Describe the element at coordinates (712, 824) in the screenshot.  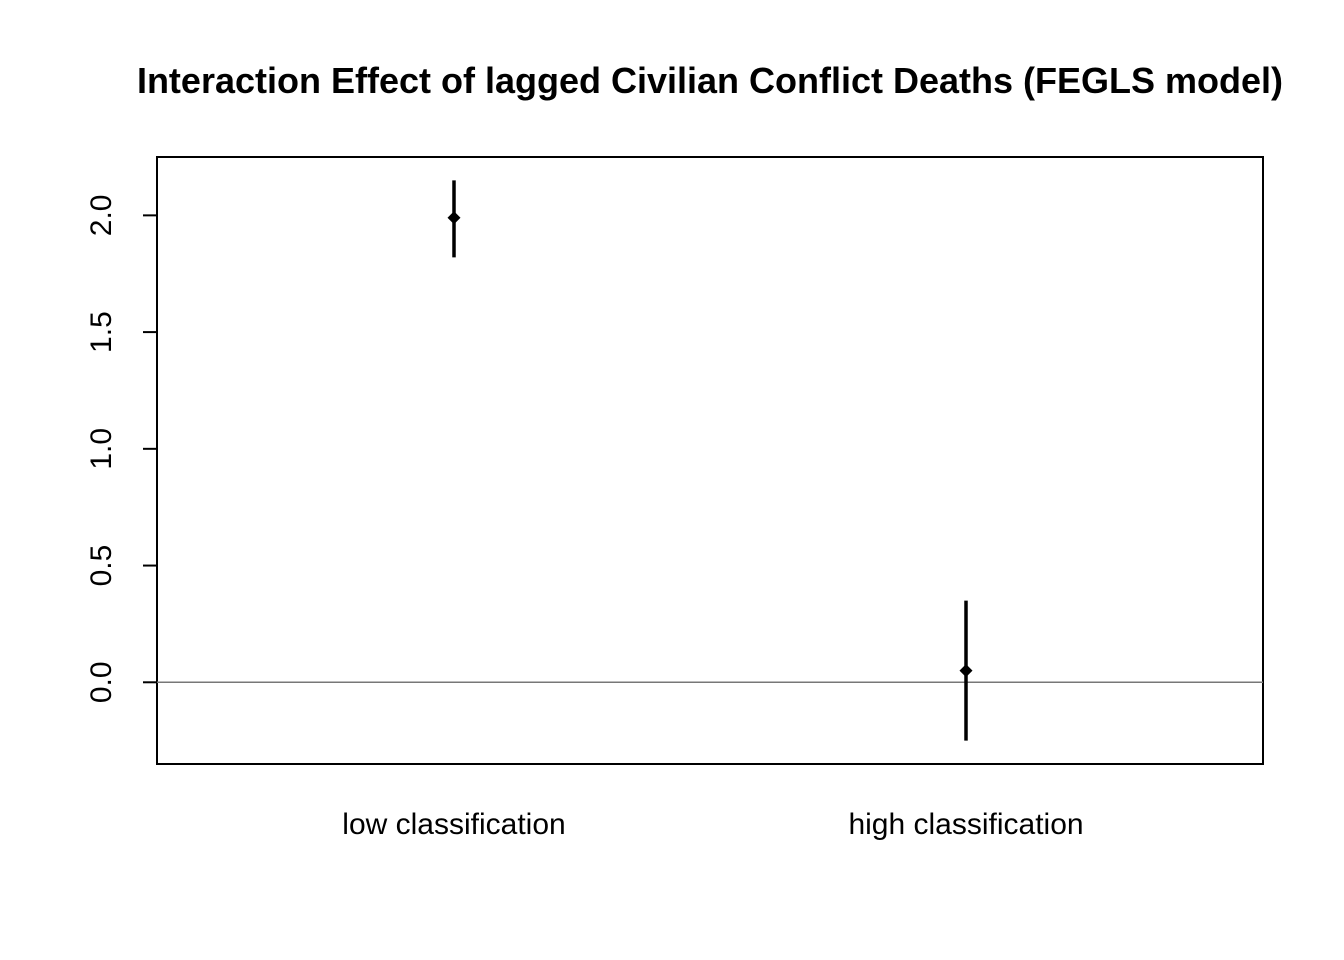
I see `x-axis-category-labels: low classification high classification` at that location.